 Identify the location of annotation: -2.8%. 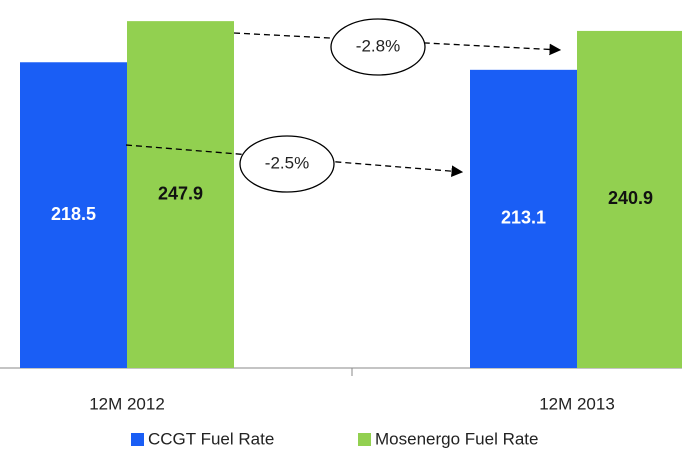
(378, 45).